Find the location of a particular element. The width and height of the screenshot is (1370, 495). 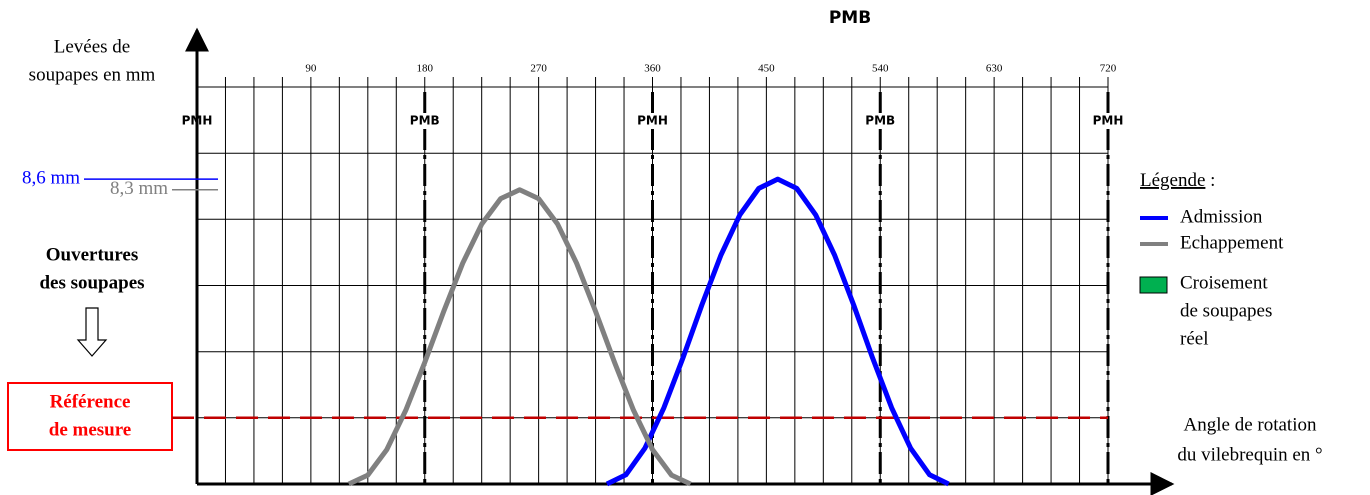

legend-swatch is located at coordinates (1153, 285).